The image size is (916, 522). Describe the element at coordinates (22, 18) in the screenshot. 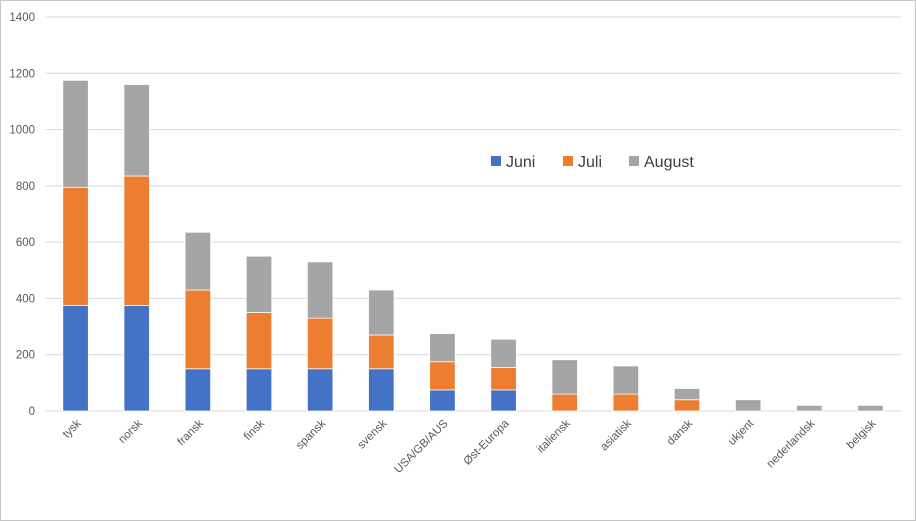

I see `y-tick-label: 1400` at that location.